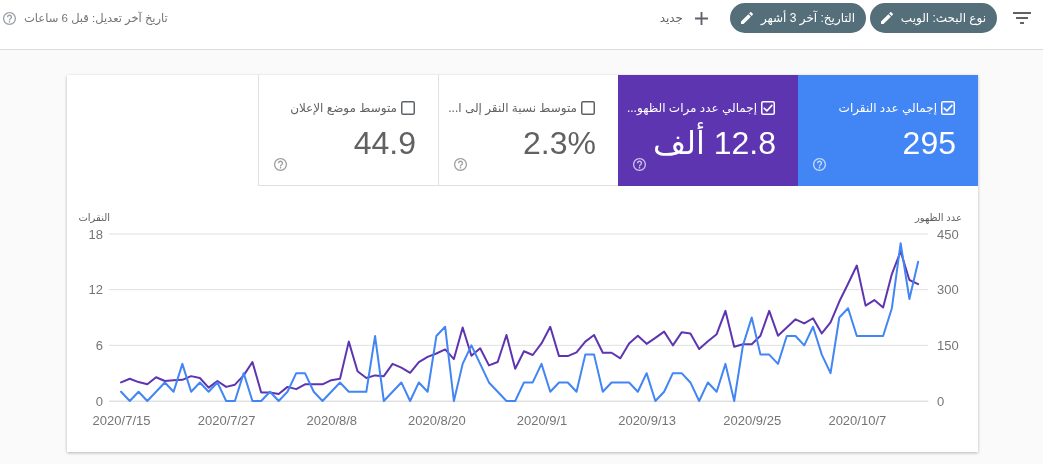 This screenshot has height=464, width=1043. Describe the element at coordinates (121, 421) in the screenshot. I see `x-tick-label: 2020/7/15` at that location.